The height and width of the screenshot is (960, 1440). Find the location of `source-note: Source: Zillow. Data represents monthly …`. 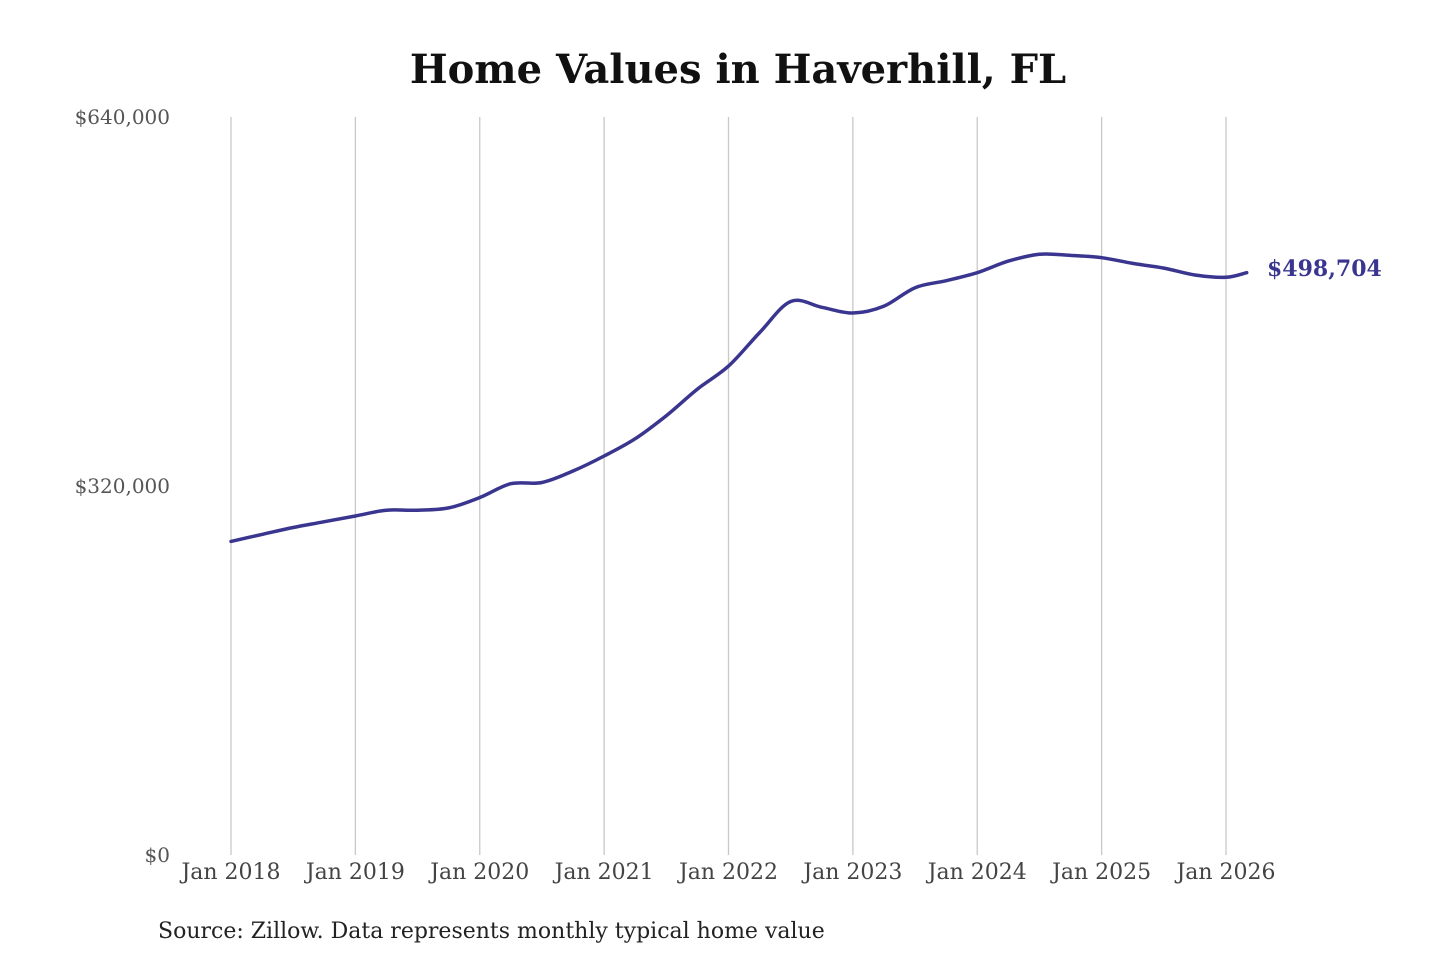

source-note: Source: Zillow. Data represents monthly … is located at coordinates (491, 931).